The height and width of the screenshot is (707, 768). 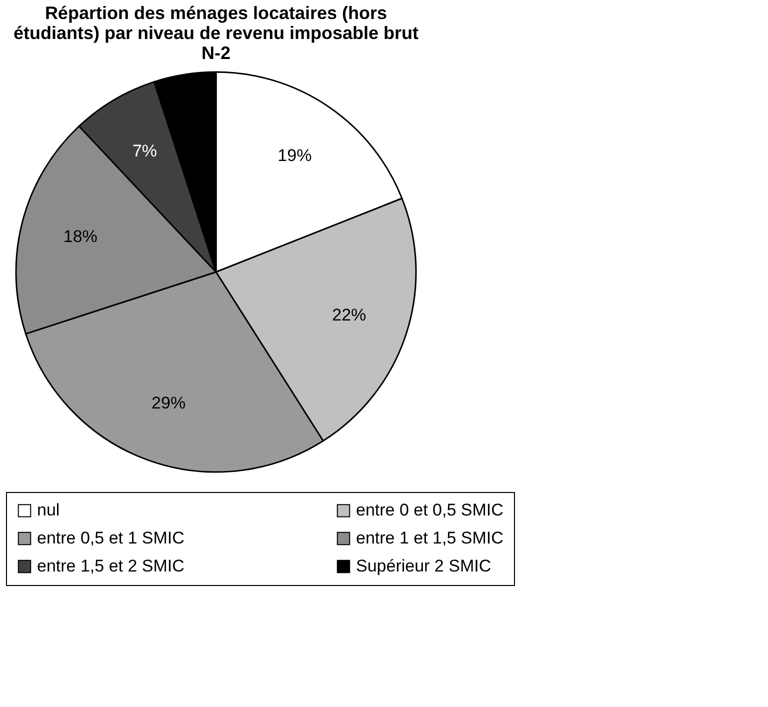 What do you see at coordinates (216, 33) in the screenshot?
I see `chart-title: Répartion des ménages locataires (hors étudiants) par niveau de revenu imposable brut N-2` at bounding box center [216, 33].